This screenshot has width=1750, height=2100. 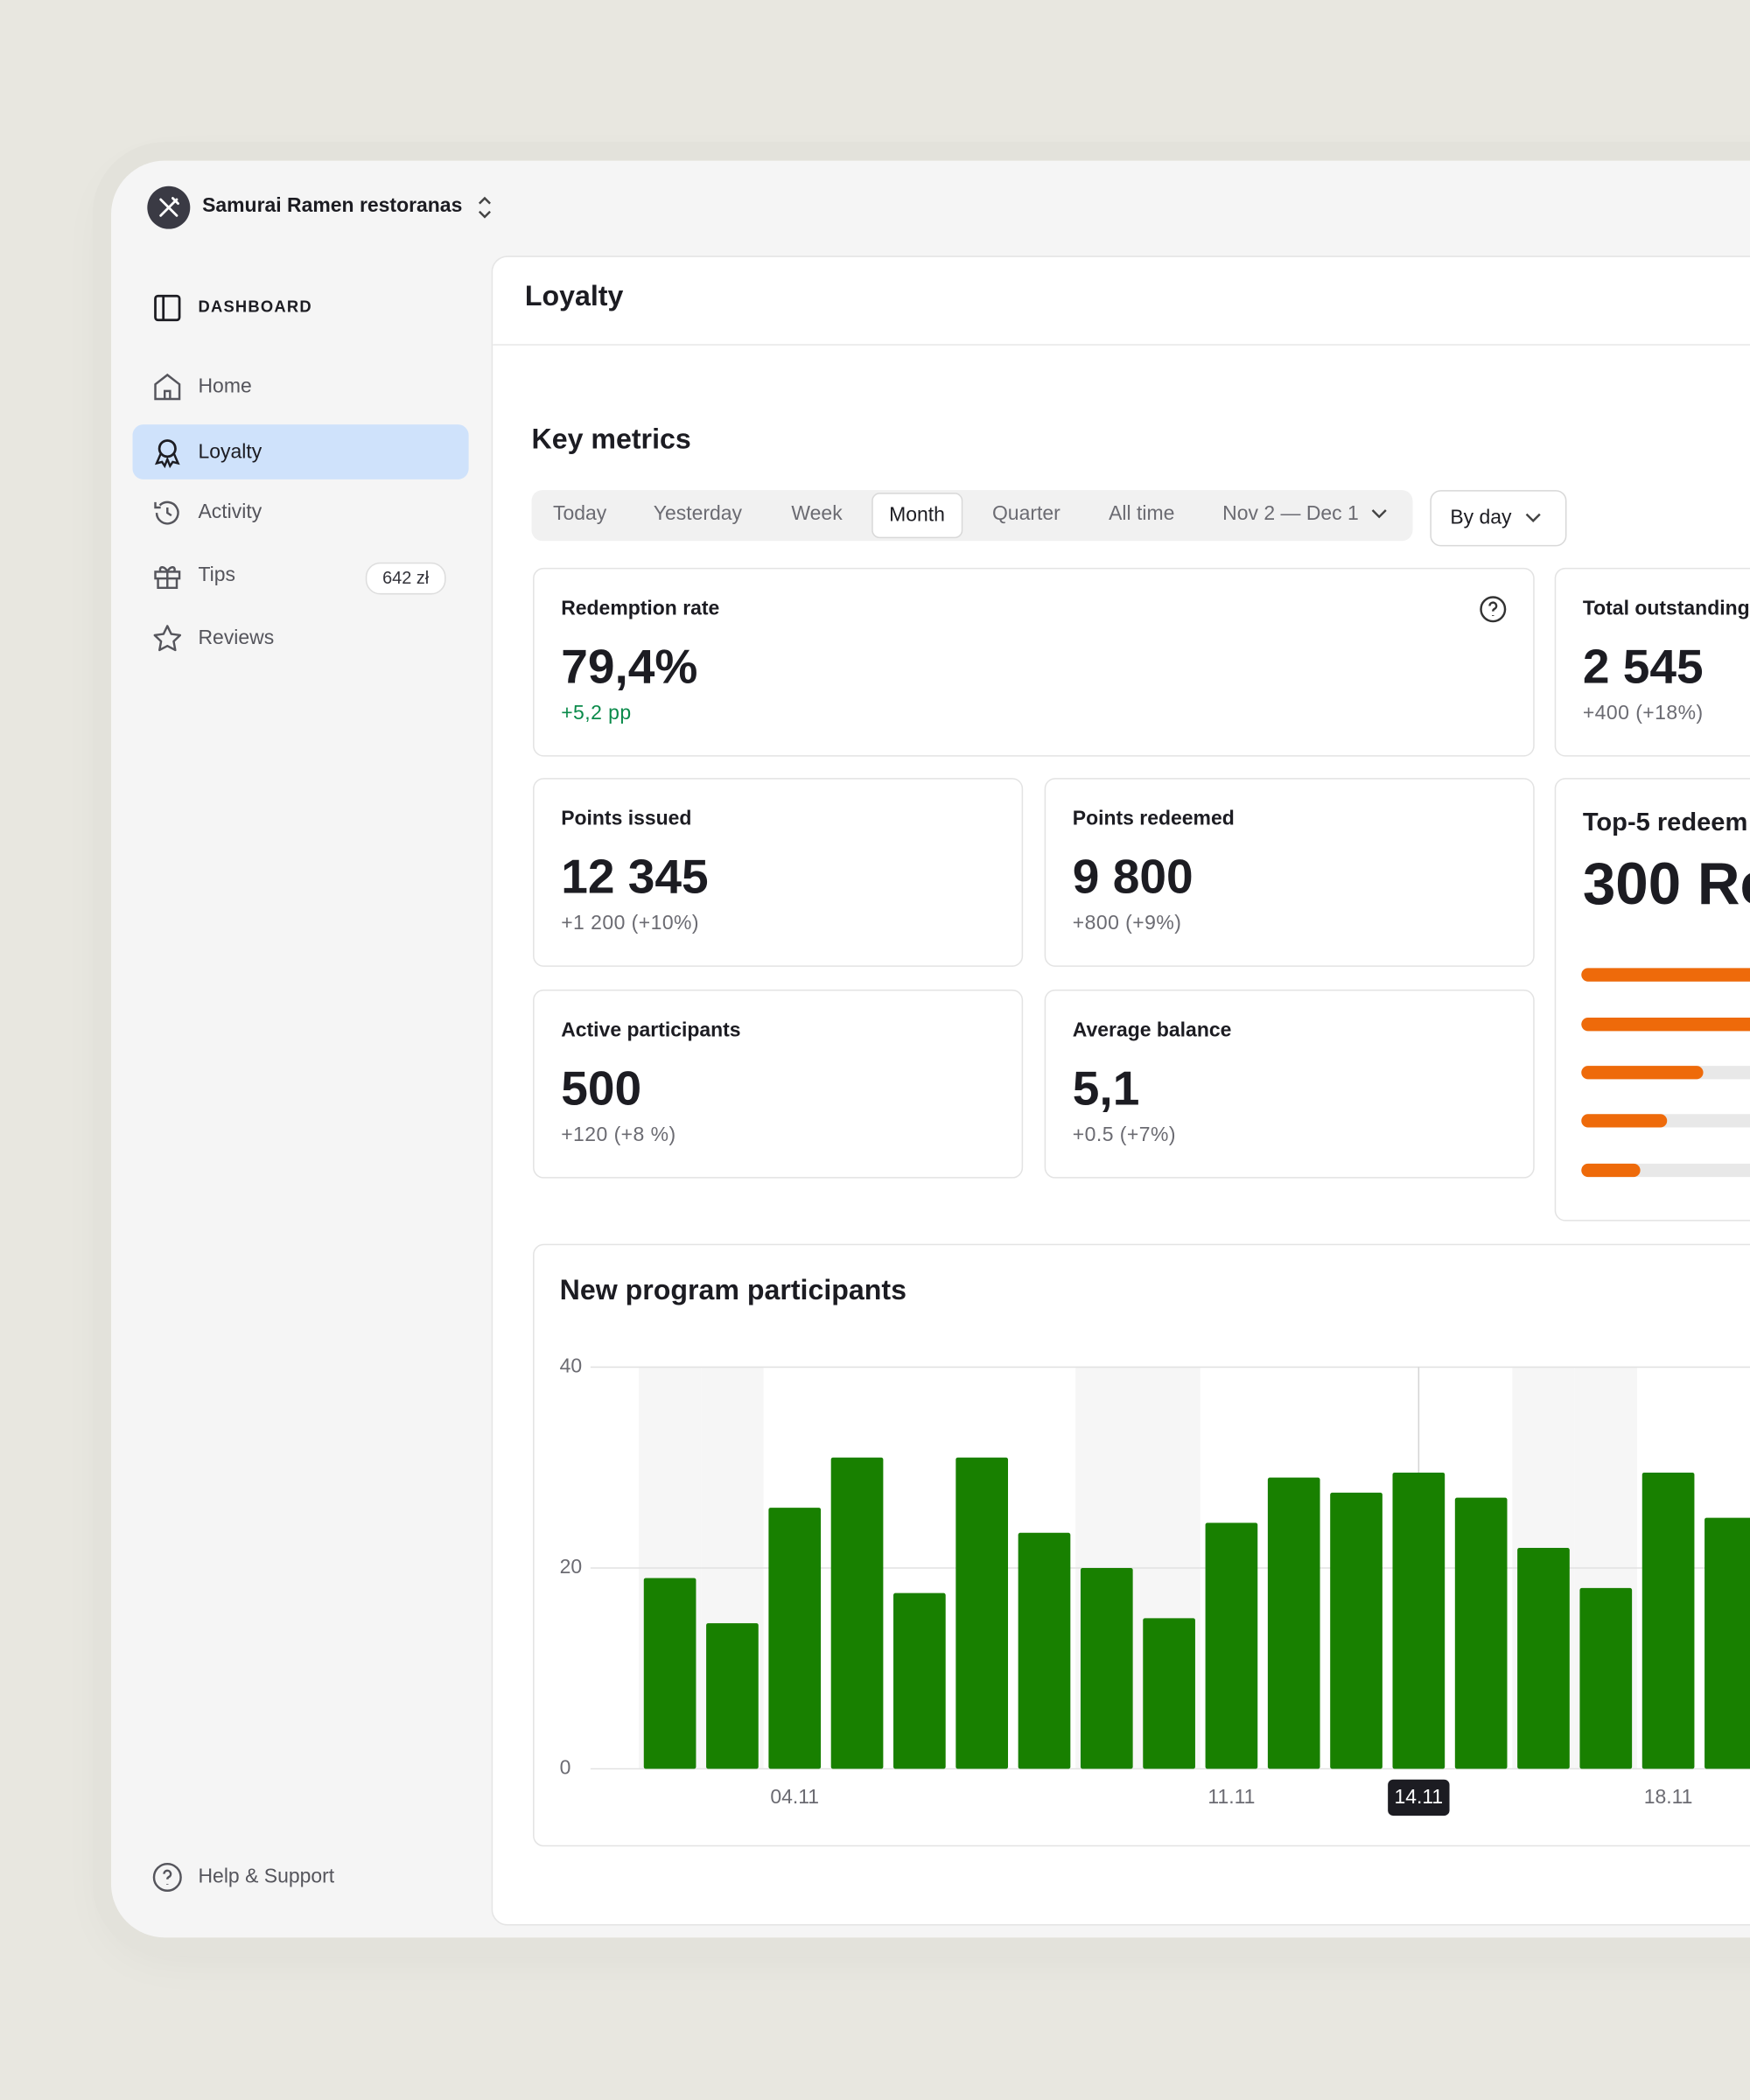 I want to click on metric-delta: +400 (+18%), so click(x=1643, y=712).